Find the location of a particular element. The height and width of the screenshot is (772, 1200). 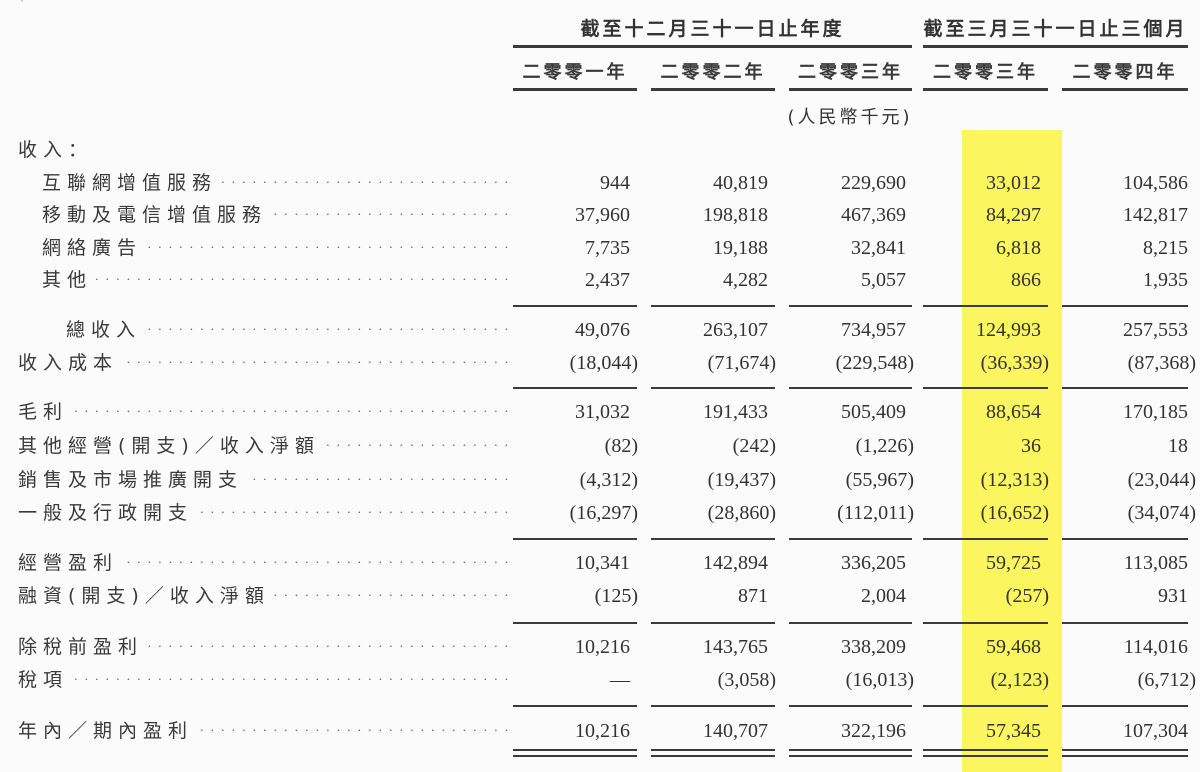

cell-value: 57,345 is located at coordinates (1013, 731).